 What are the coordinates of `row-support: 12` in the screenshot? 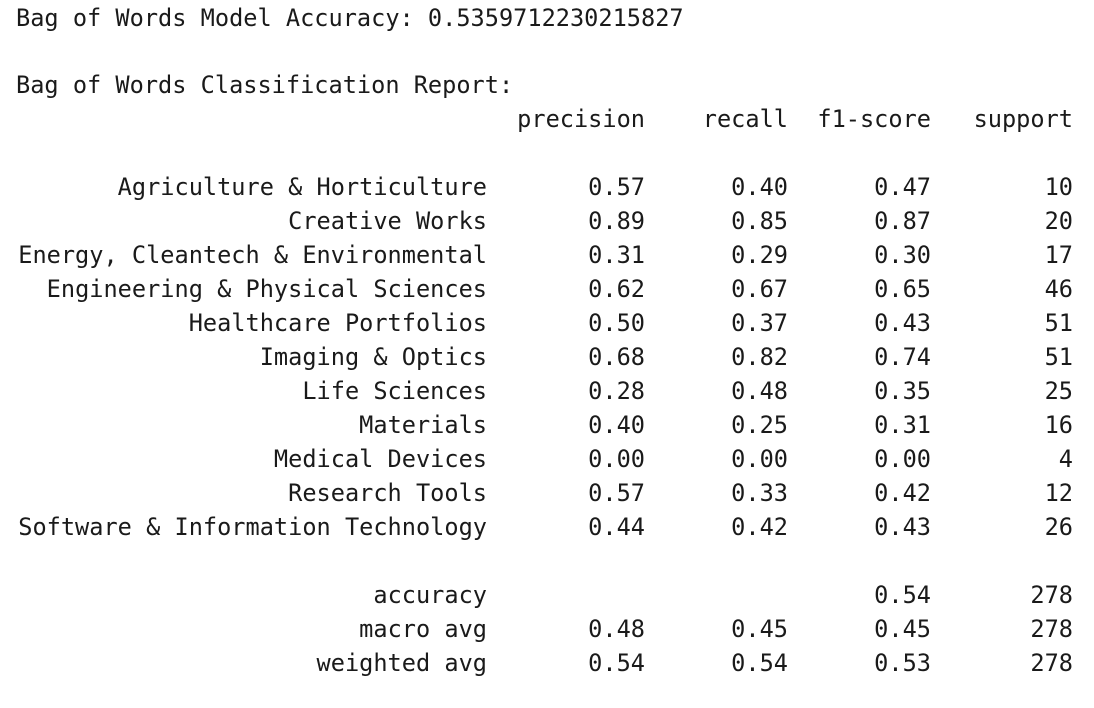 It's located at (1058, 493).